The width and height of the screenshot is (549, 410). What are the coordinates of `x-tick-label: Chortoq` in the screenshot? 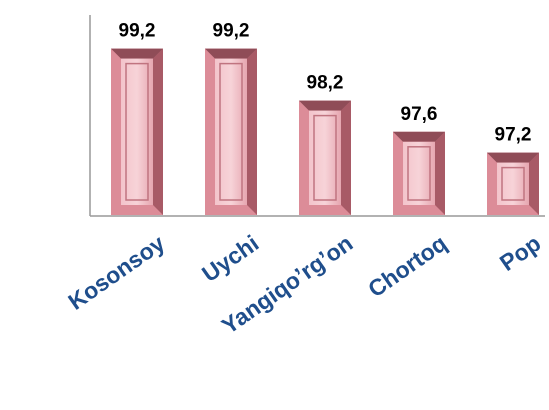 It's located at (407, 266).